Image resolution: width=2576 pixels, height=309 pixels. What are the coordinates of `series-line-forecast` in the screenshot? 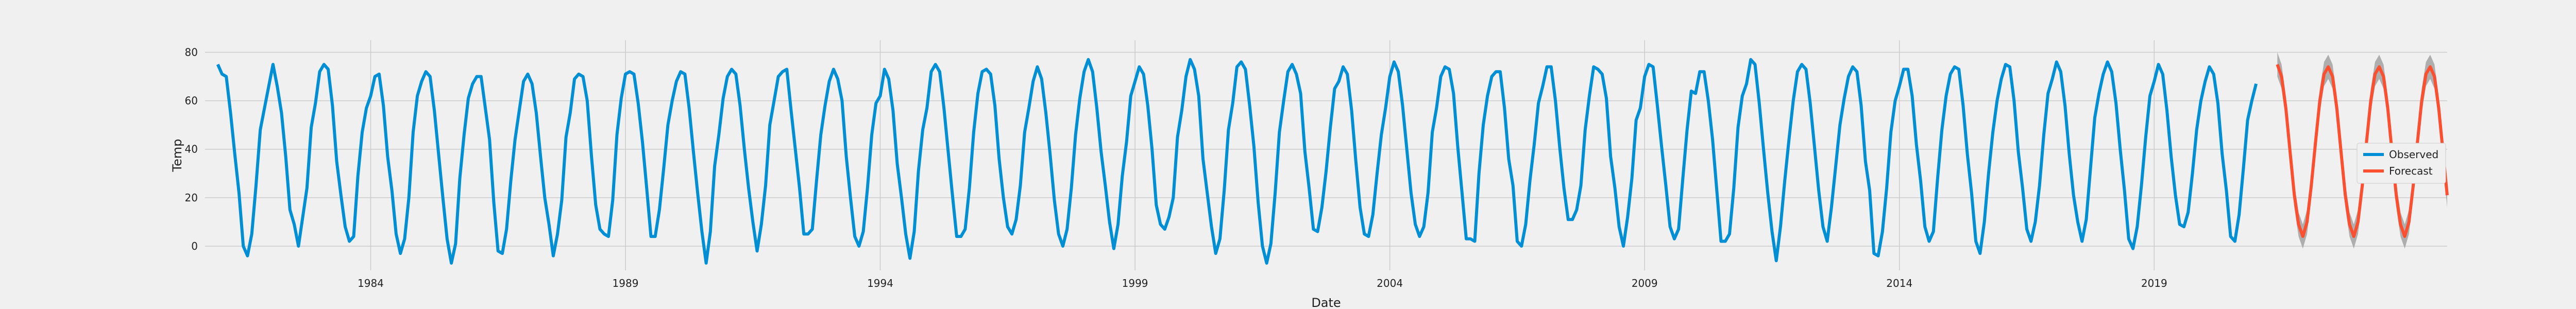 It's located at (2362, 151).